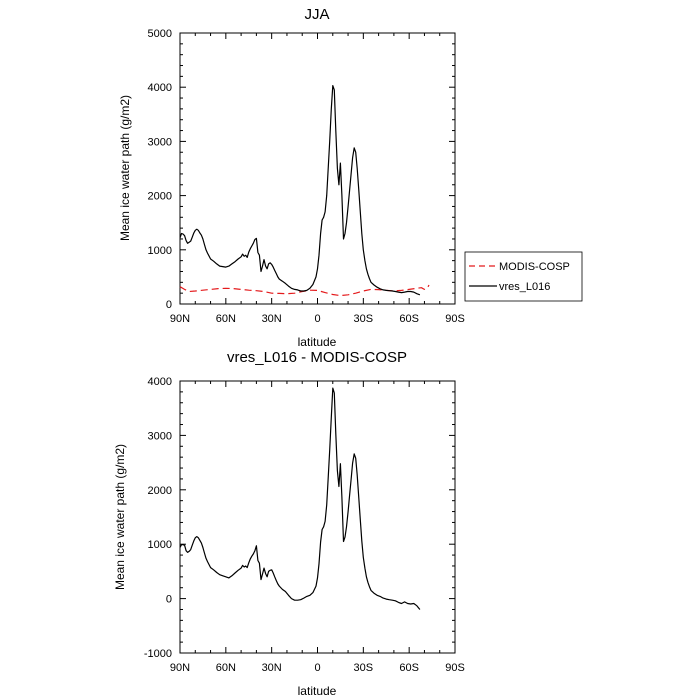 The image size is (700, 700). Describe the element at coordinates (180, 668) in the screenshot. I see `bottom-x-tick-label-90n: 90N` at that location.